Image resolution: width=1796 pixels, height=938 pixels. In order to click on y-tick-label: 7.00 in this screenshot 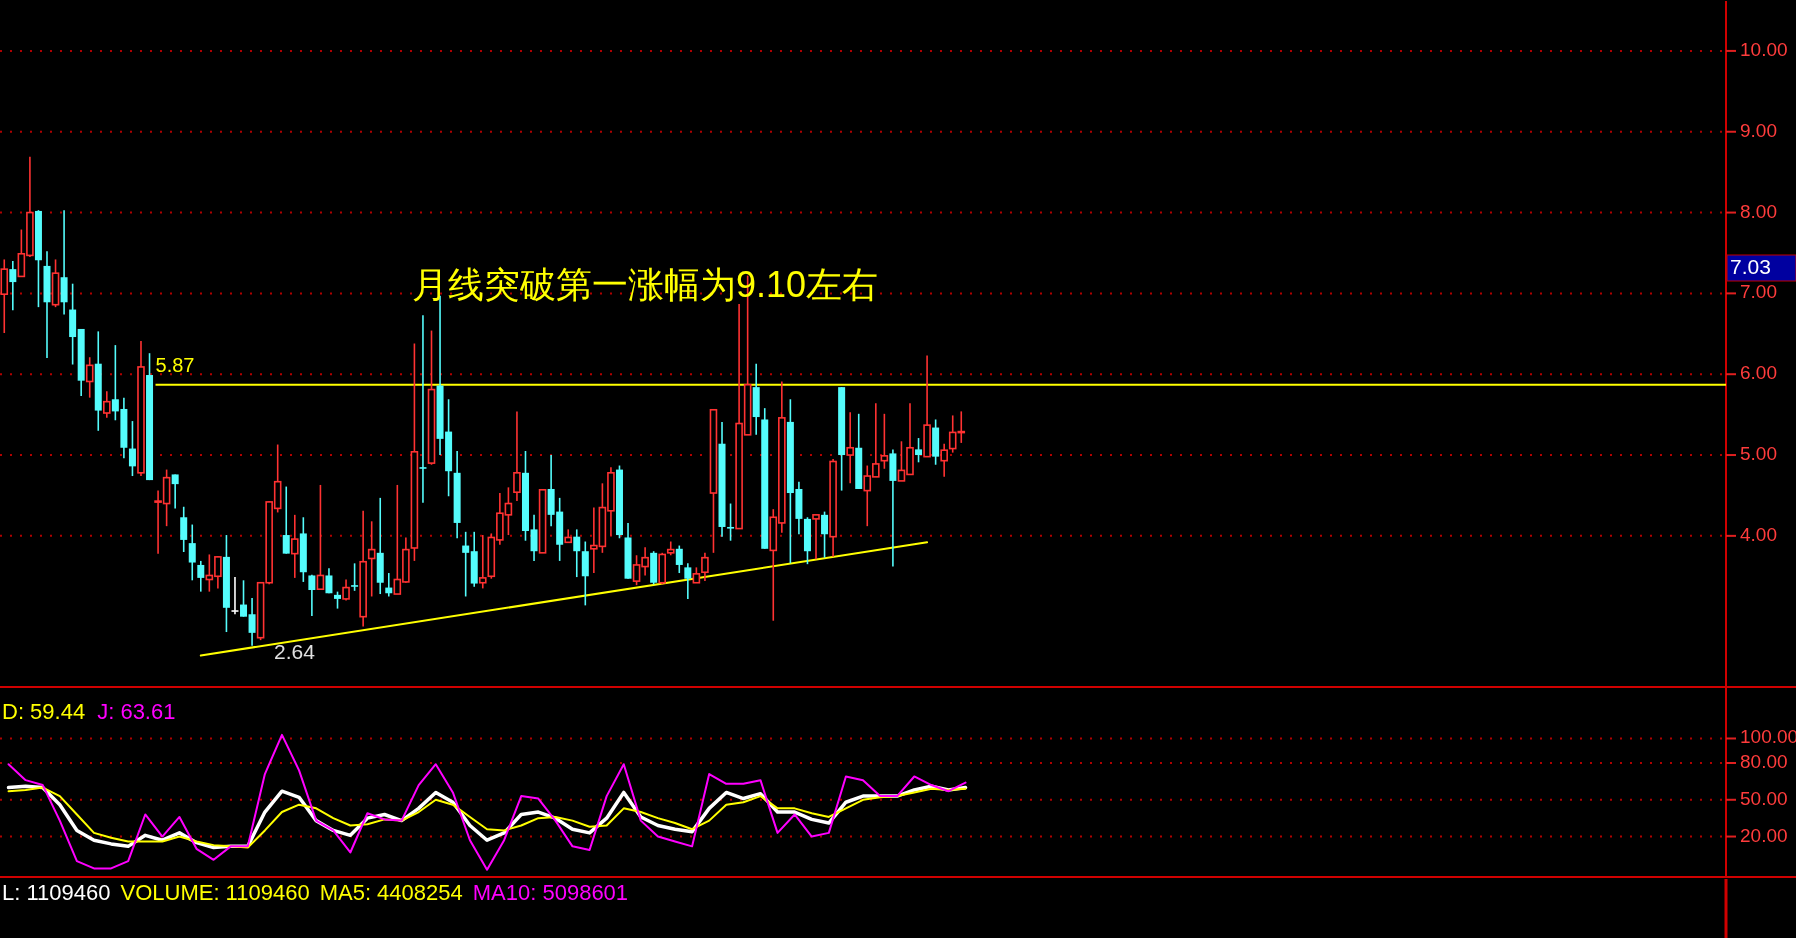, I will do `click(1758, 292)`.